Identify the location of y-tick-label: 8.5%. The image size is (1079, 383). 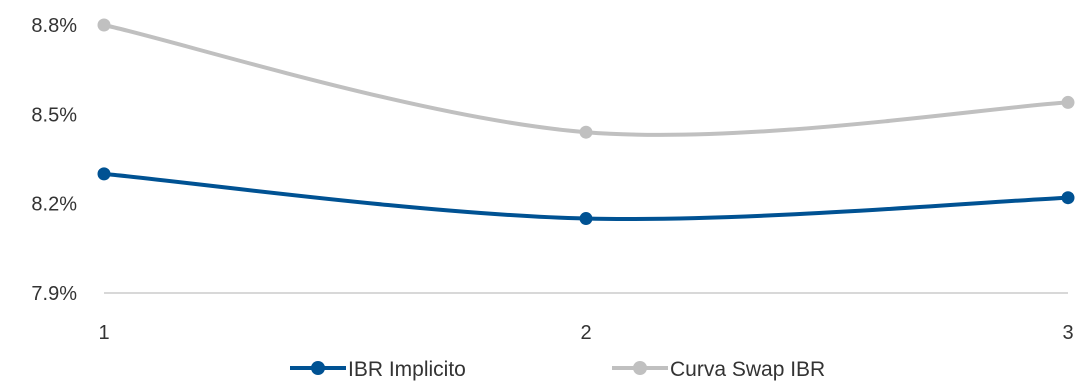
(54, 115).